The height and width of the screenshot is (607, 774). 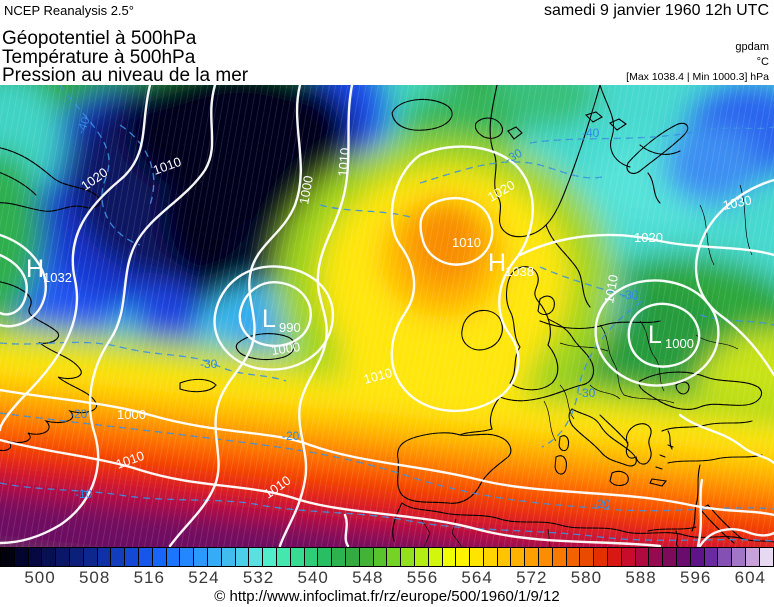 What do you see at coordinates (532, 577) in the screenshot?
I see `colorbar-tick-label: 572` at bounding box center [532, 577].